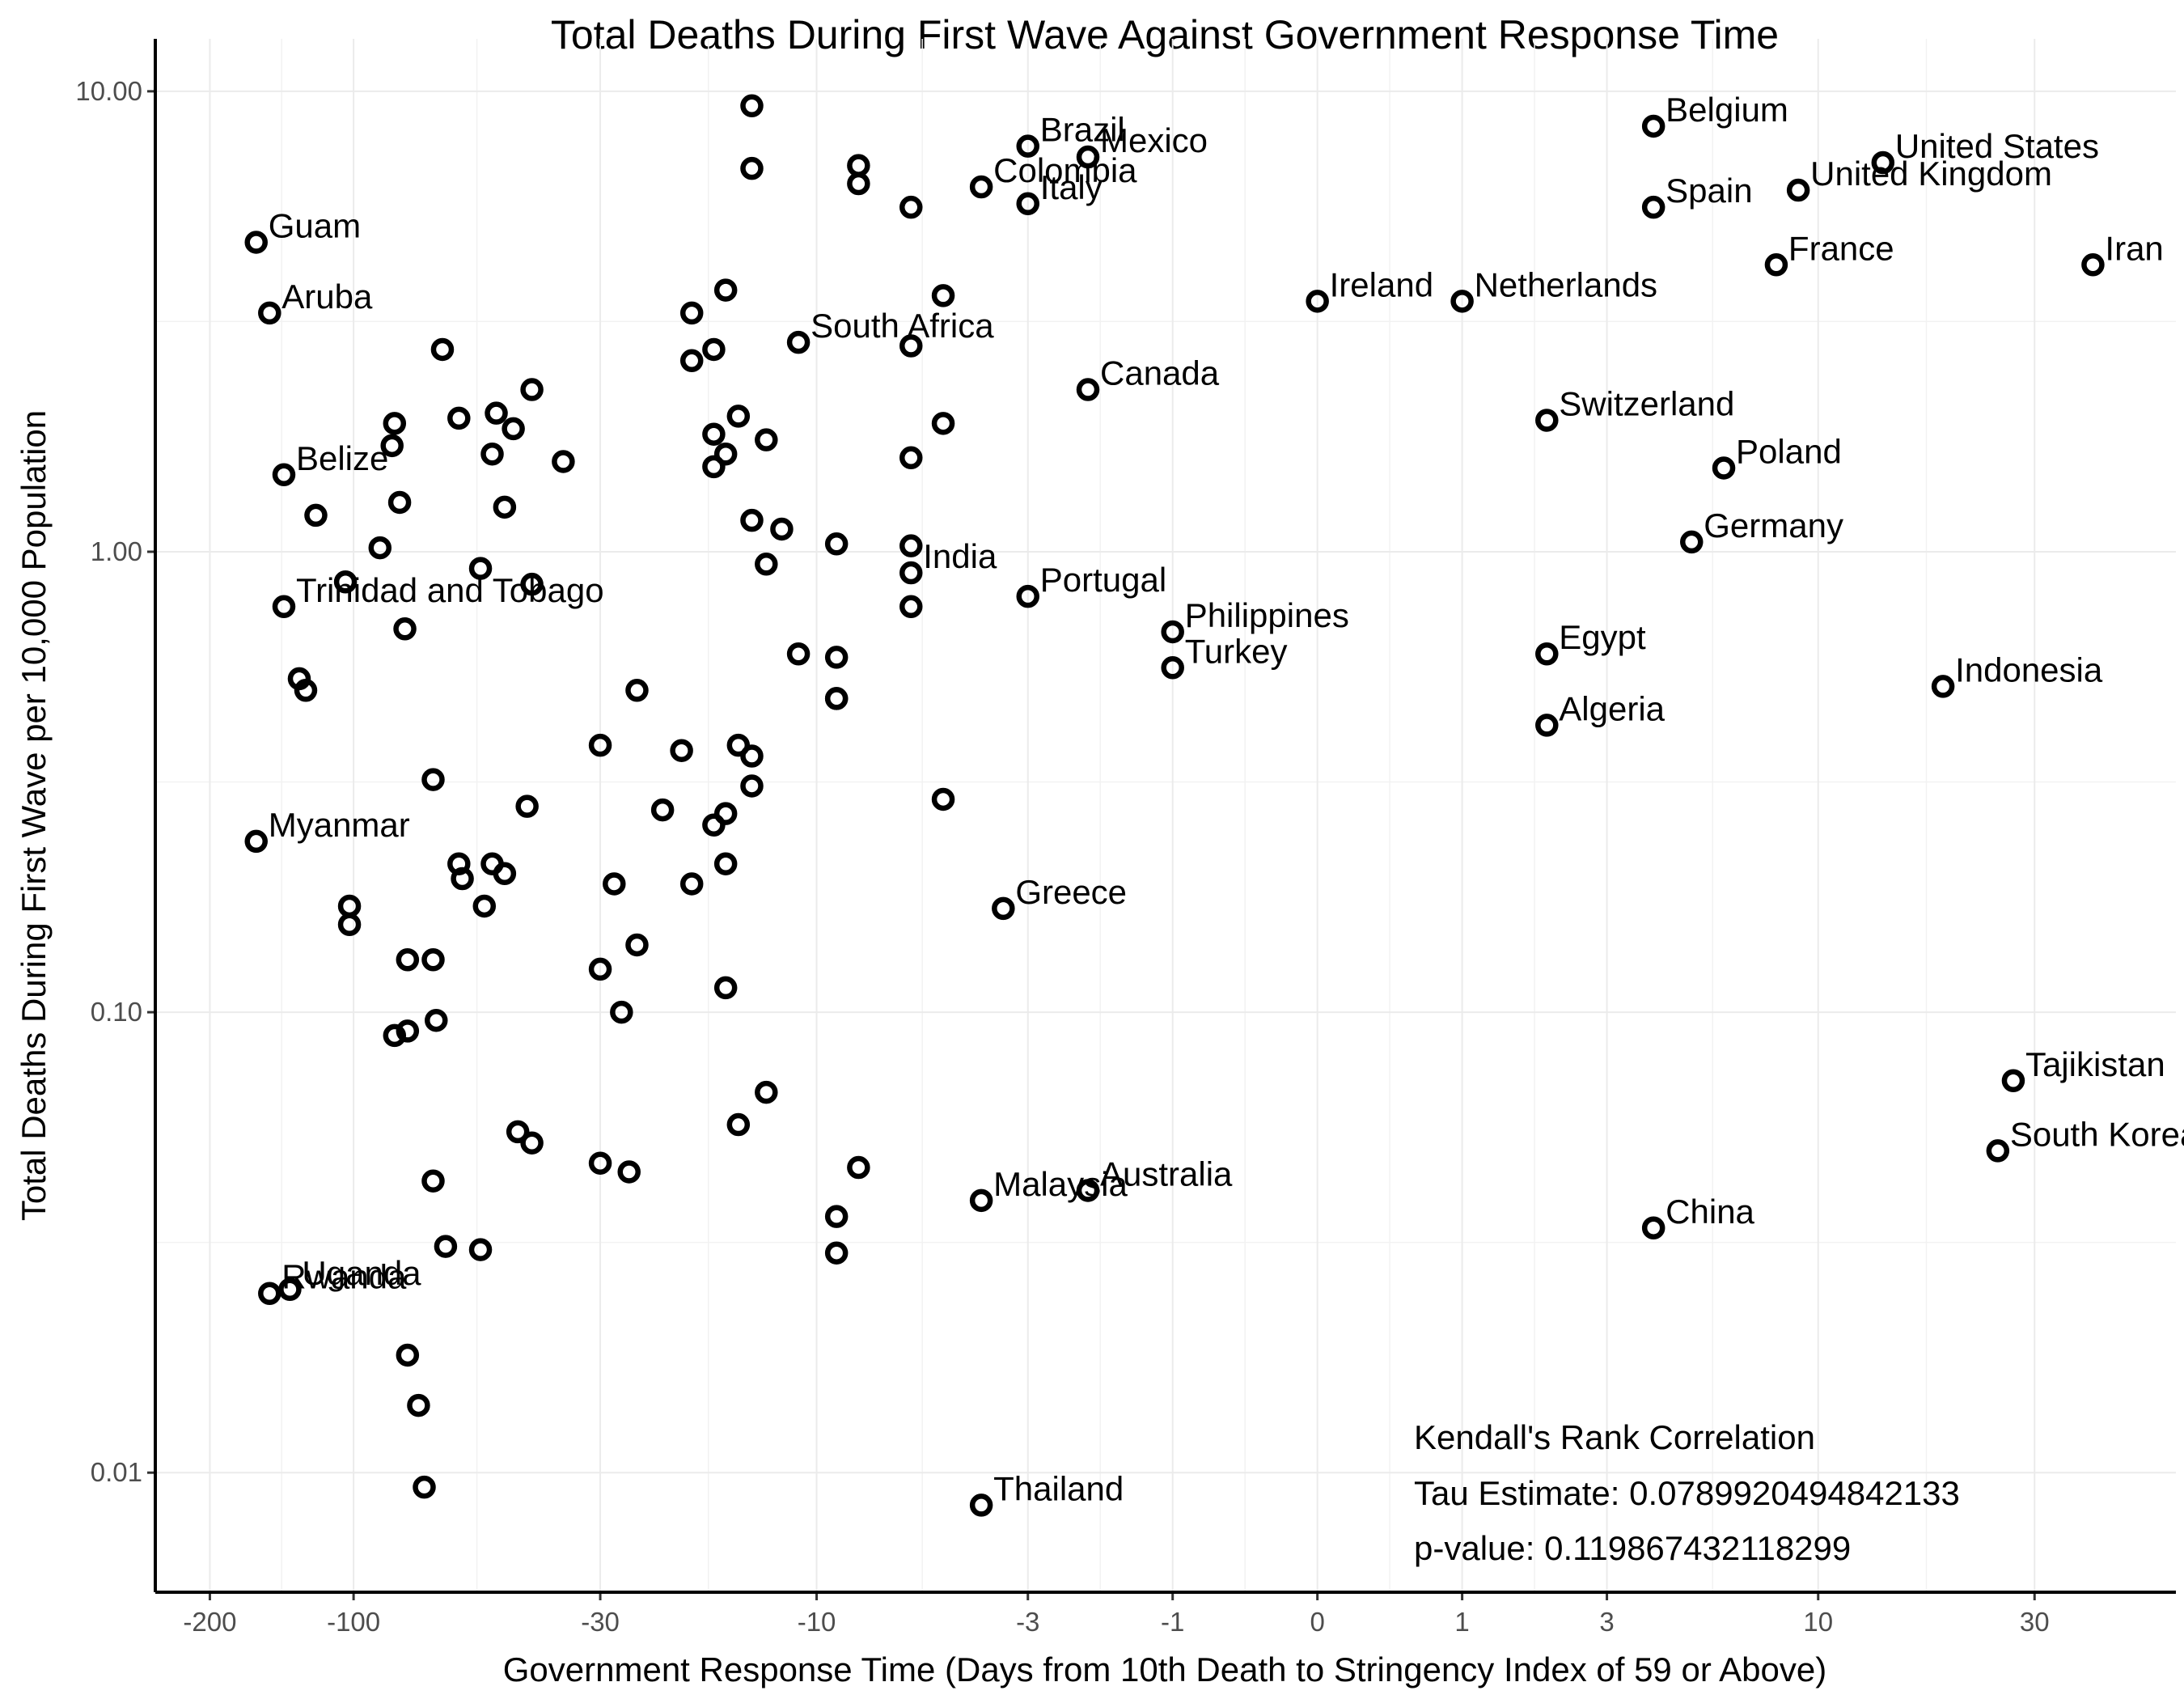 The image size is (2184, 1699). I want to click on point-label: Belize, so click(342, 458).